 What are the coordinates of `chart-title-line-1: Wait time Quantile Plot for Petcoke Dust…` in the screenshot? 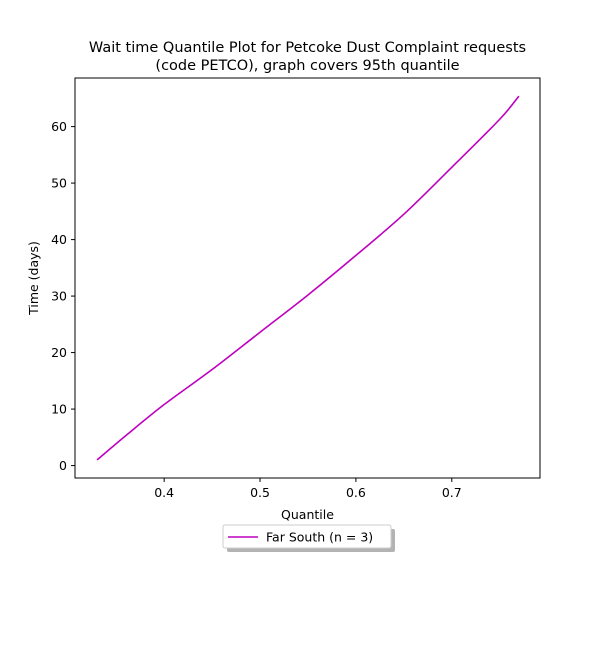 It's located at (307, 48).